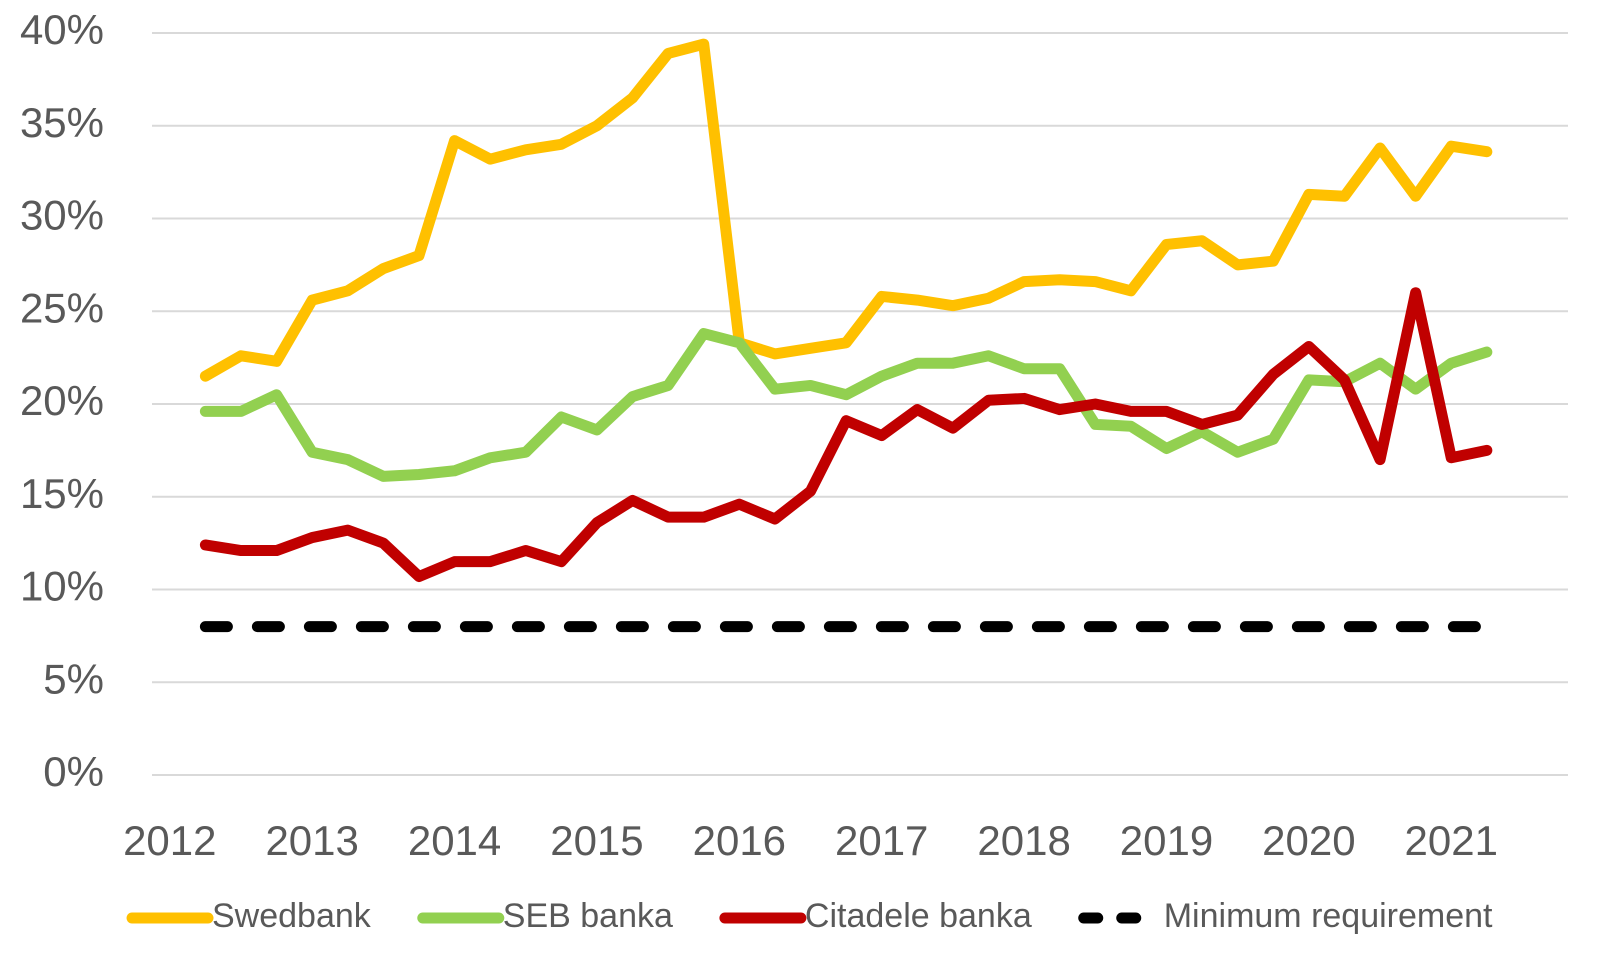 The width and height of the screenshot is (1600, 957). Describe the element at coordinates (73, 678) in the screenshot. I see `y-tick-label: 5%` at that location.